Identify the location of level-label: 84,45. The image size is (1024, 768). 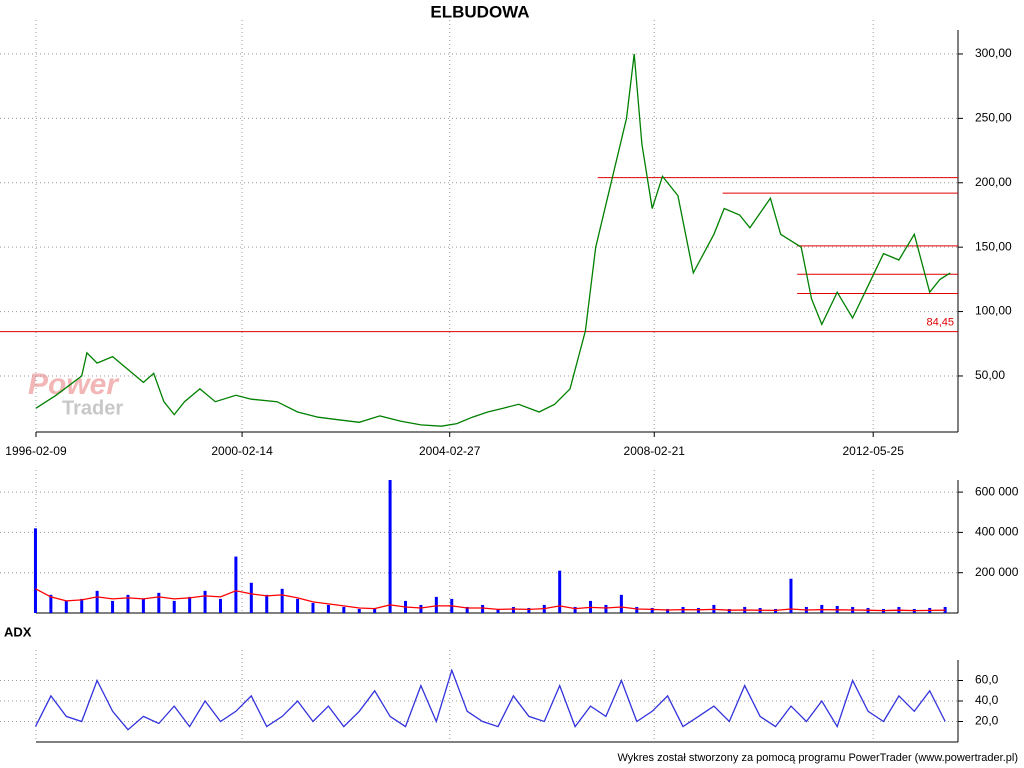
(940, 323).